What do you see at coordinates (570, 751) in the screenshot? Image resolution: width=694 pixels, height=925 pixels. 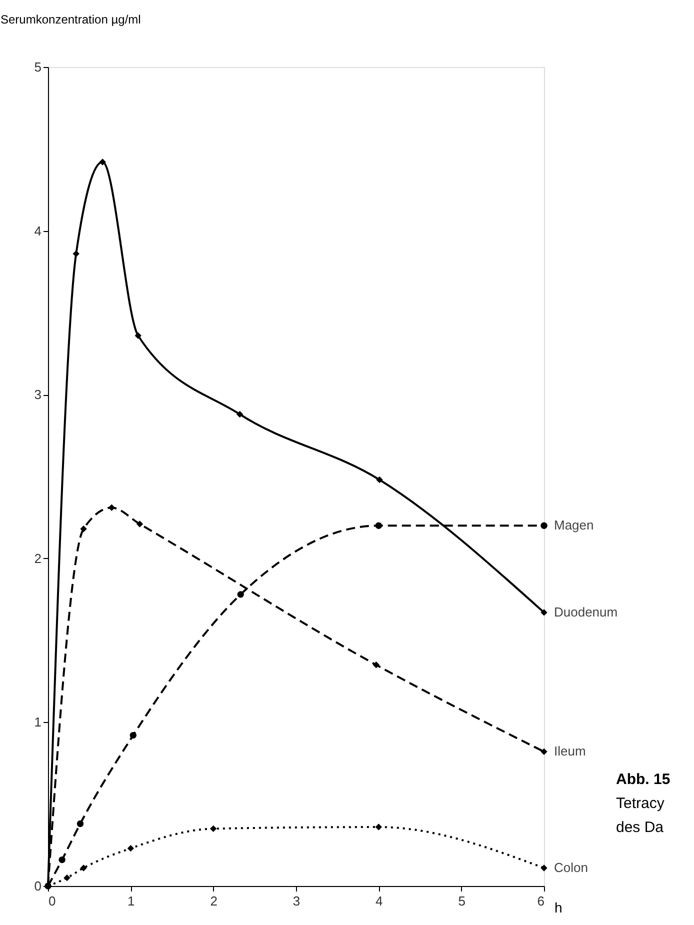 I see `series-label: Ileum` at bounding box center [570, 751].